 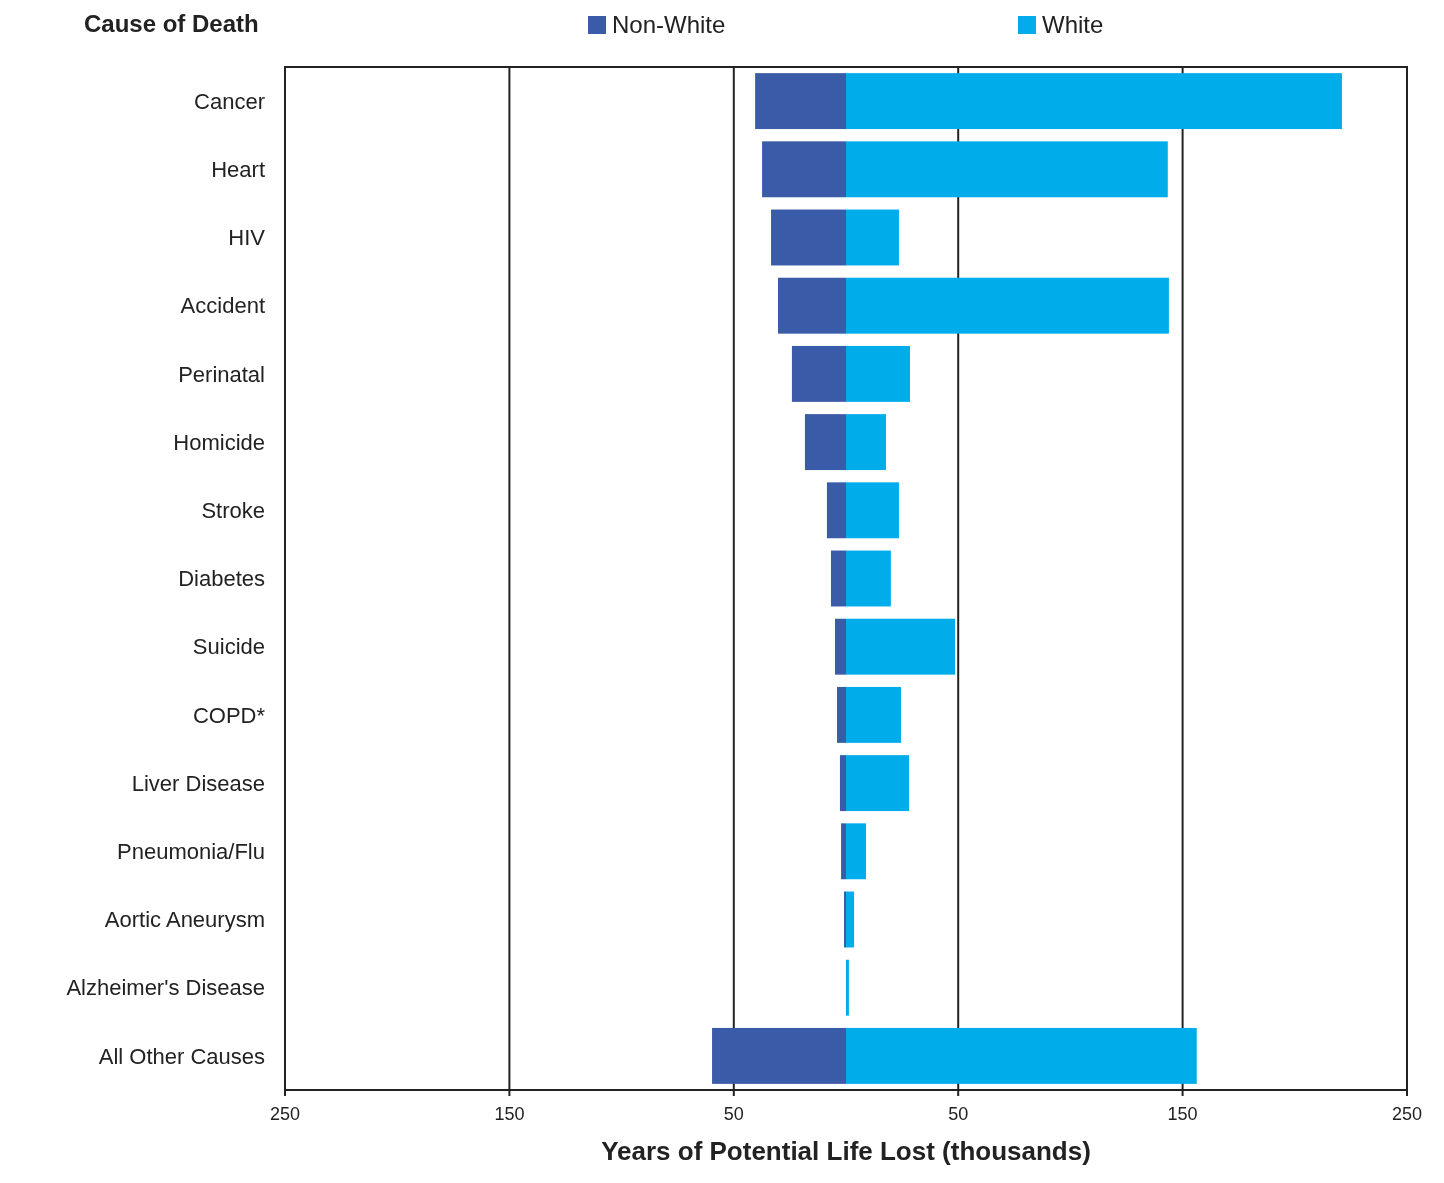 What do you see at coordinates (669, 24) in the screenshot?
I see `legend-label: Non-White` at bounding box center [669, 24].